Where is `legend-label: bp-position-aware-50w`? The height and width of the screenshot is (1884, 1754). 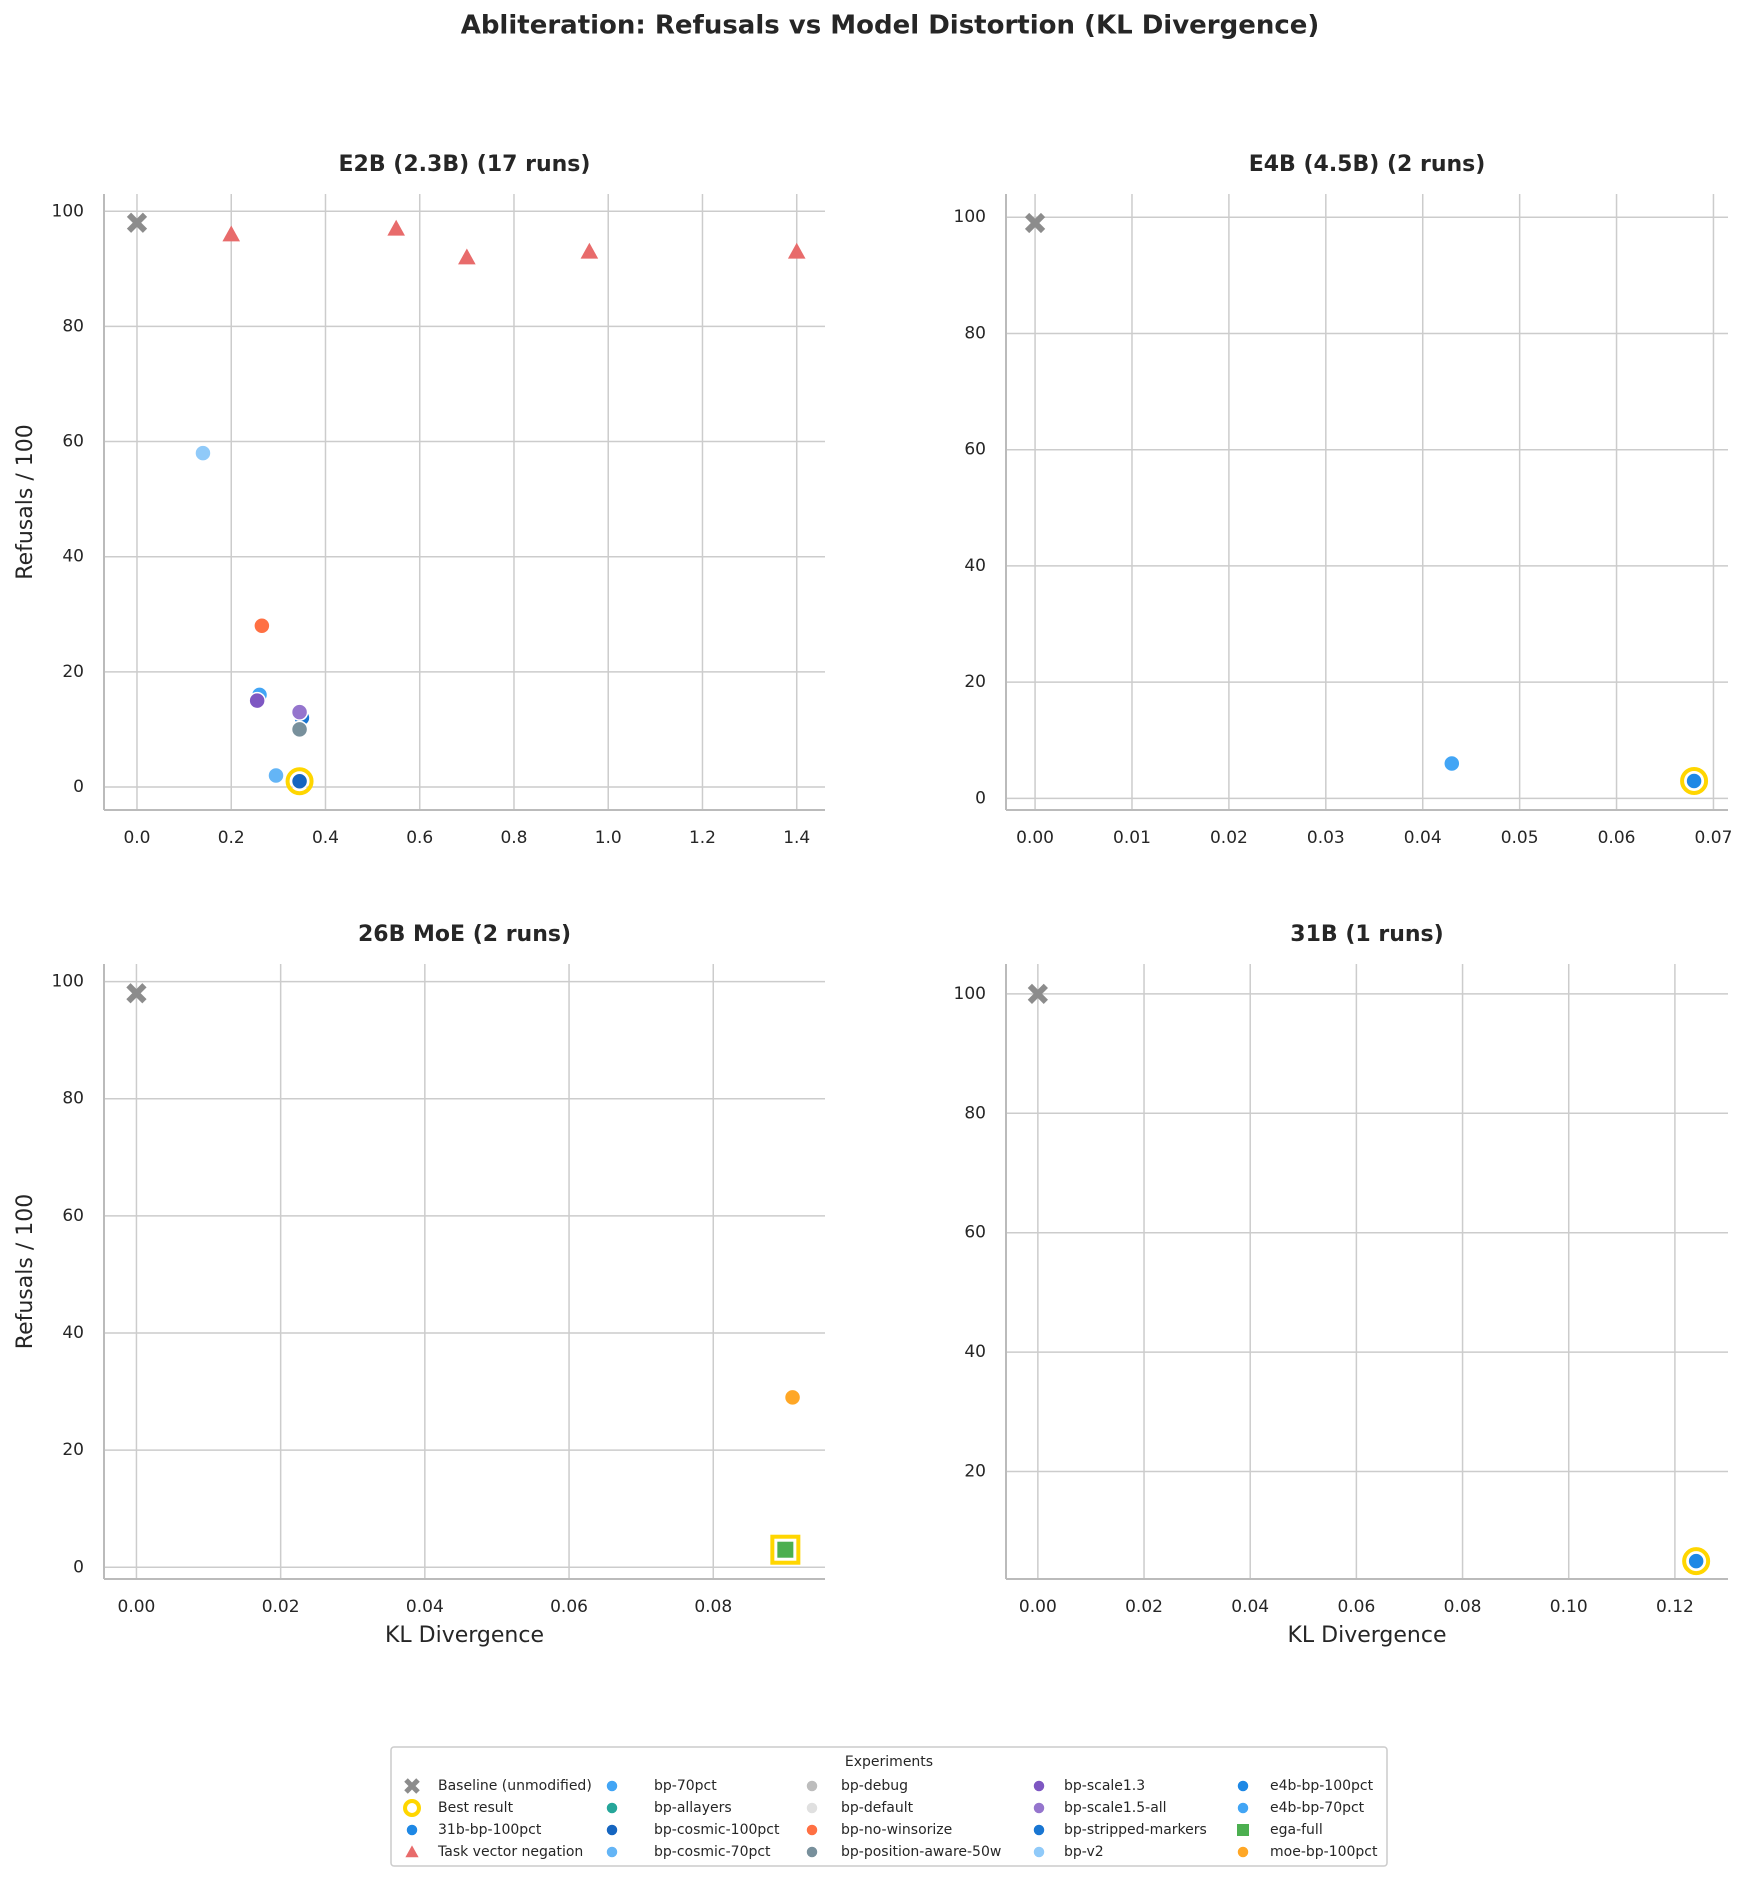
legend-label: bp-position-aware-50w is located at coordinates (921, 1852).